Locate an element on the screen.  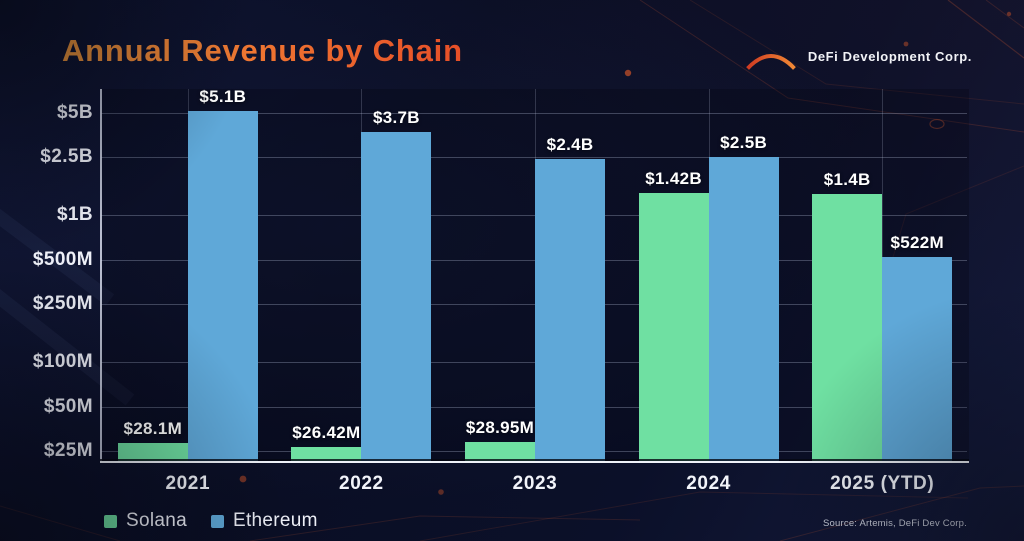
bar-value-label: $2.5B is located at coordinates (744, 142).